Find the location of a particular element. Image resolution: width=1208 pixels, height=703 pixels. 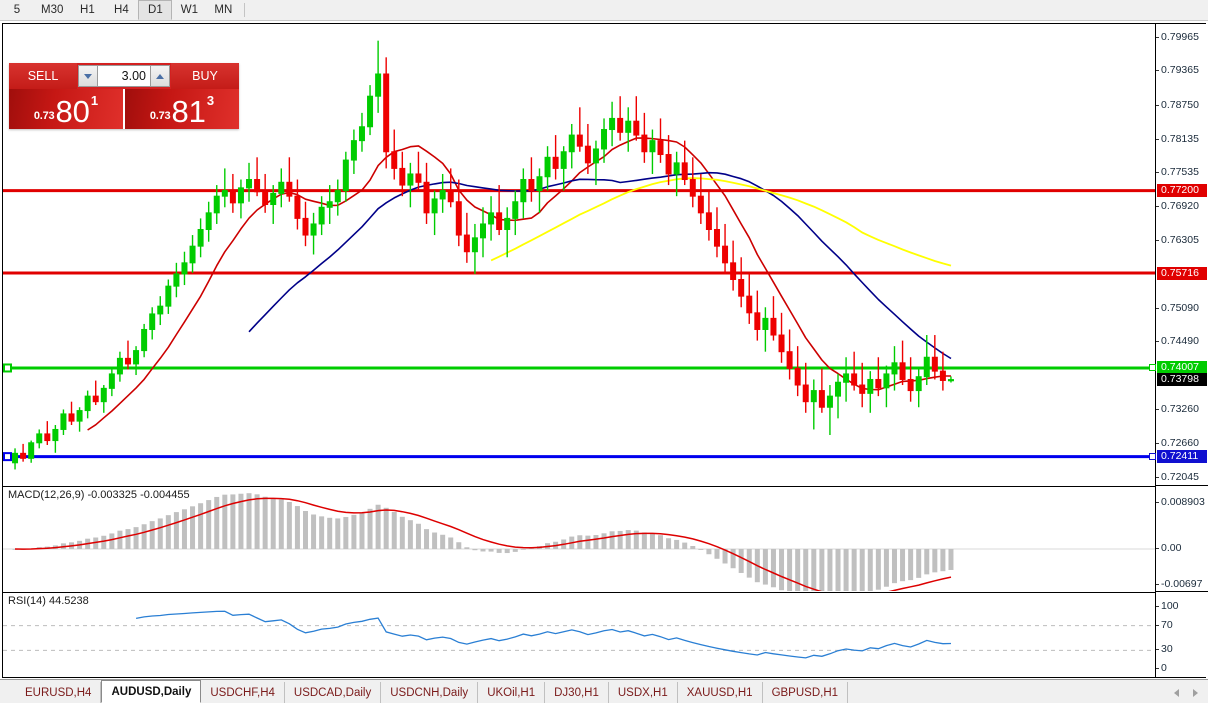

rsi-chart-svg is located at coordinates (579, 634).